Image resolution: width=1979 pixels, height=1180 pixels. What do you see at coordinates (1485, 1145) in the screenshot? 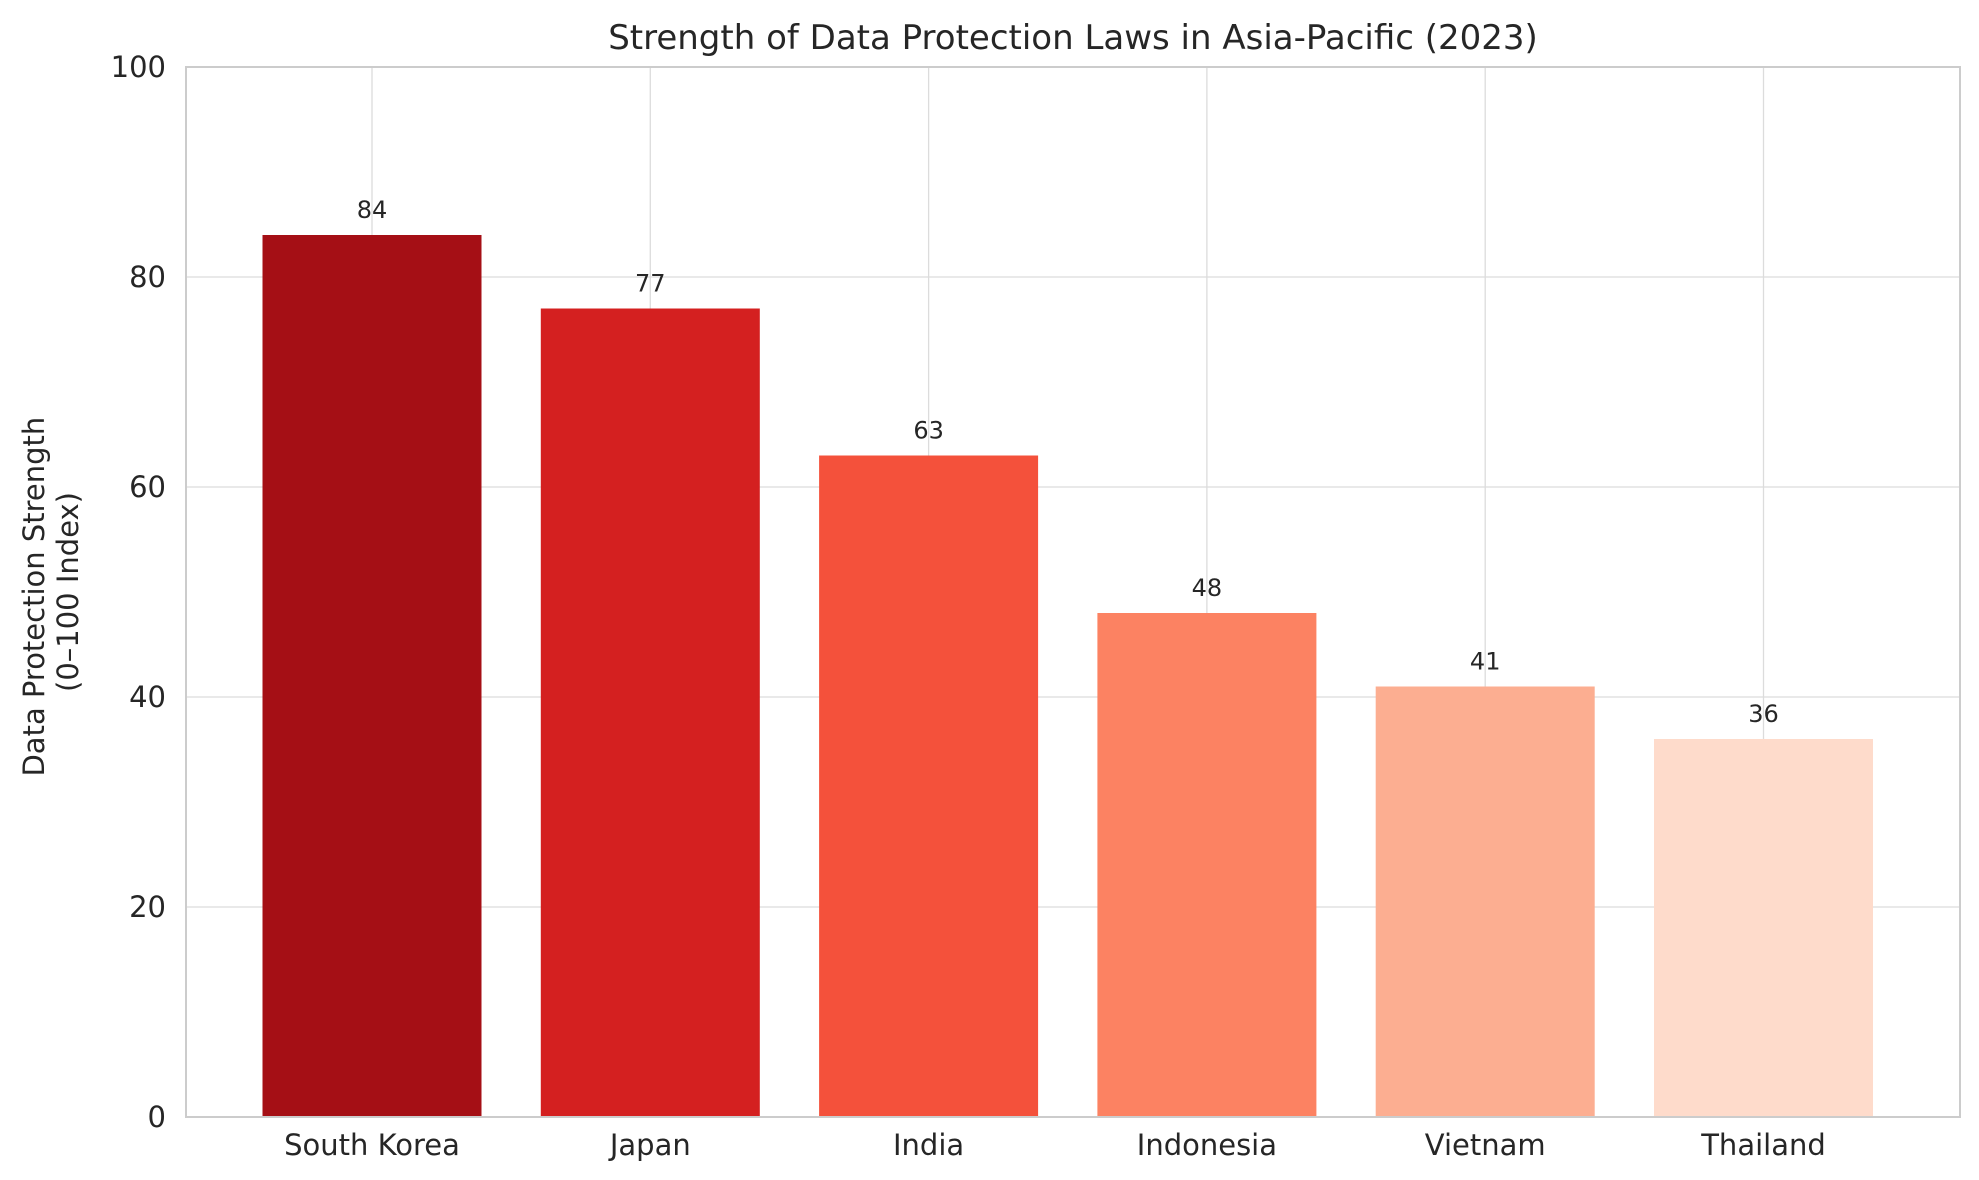
I see `x-tick-label-4: Vietnam` at bounding box center [1485, 1145].